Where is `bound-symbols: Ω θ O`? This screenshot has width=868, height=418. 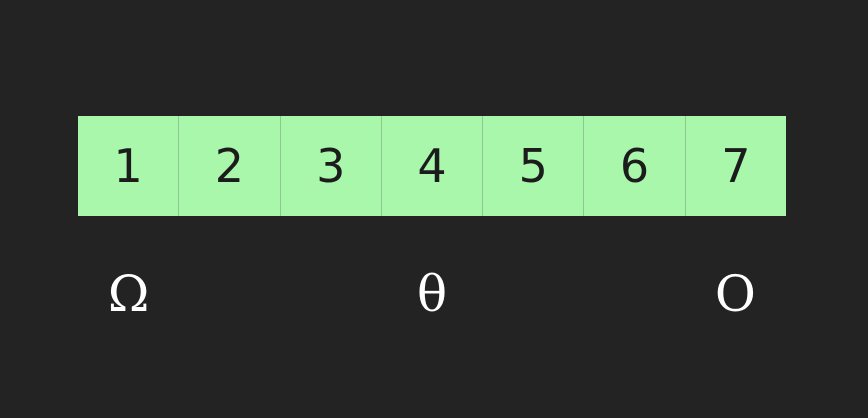
bound-symbols: Ω θ O is located at coordinates (432, 294).